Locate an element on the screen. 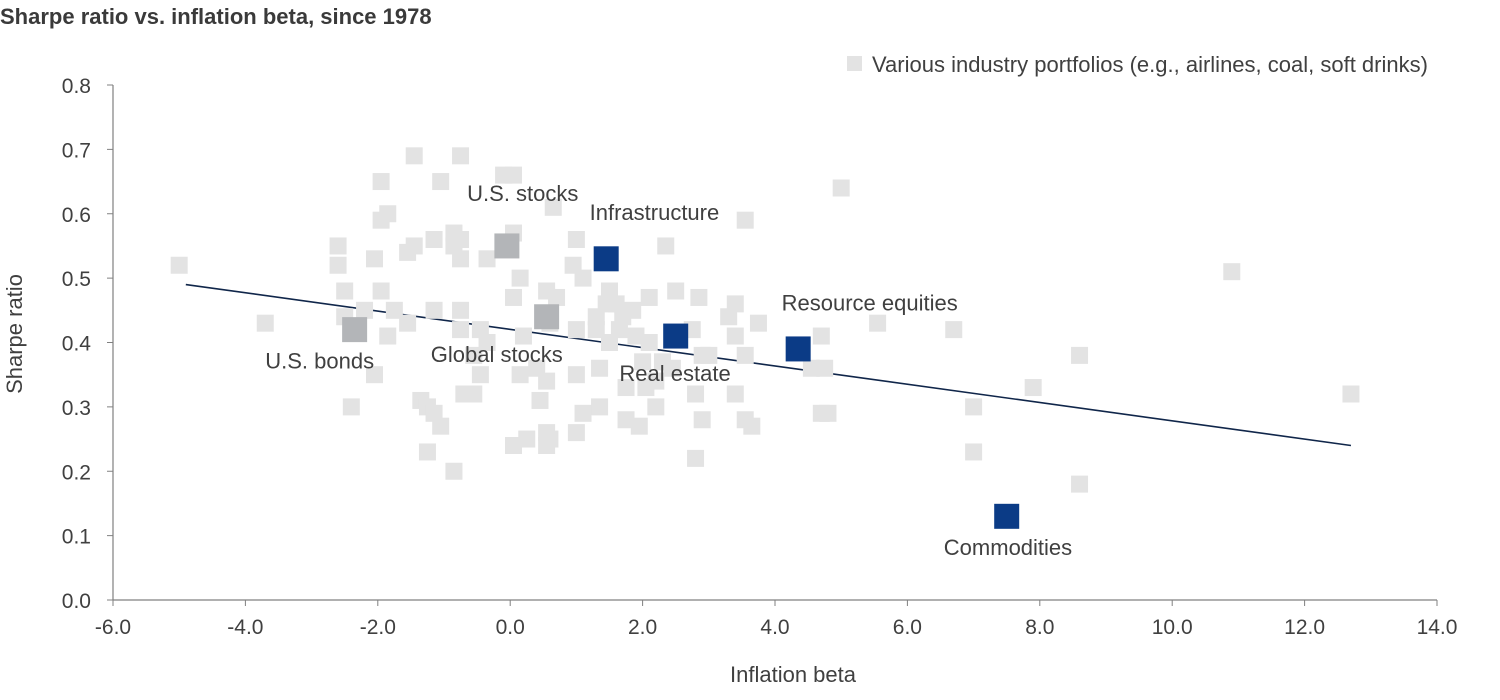  y-tick-label: 0.5 is located at coordinates (76, 279).